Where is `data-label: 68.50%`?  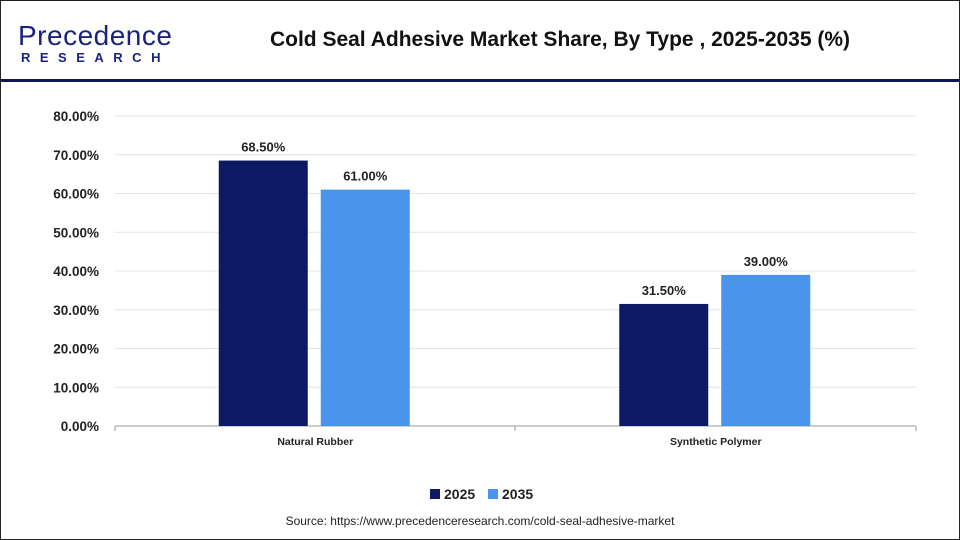
data-label: 68.50% is located at coordinates (263, 147).